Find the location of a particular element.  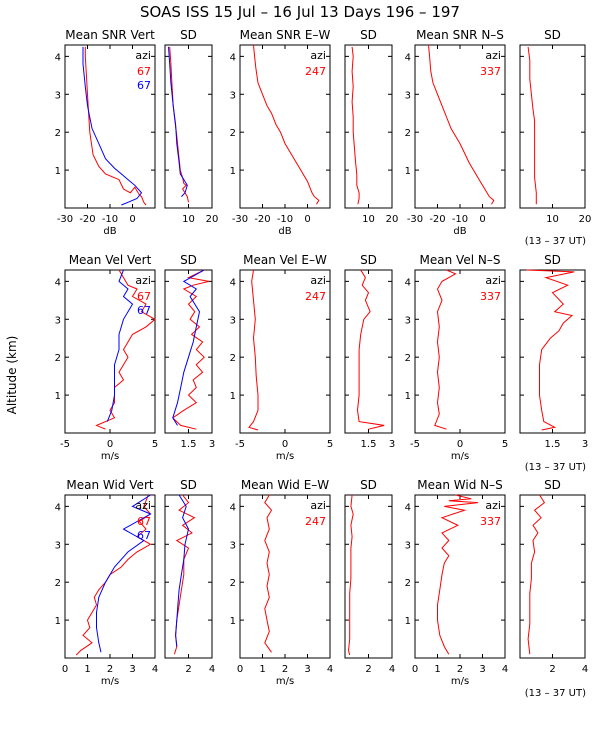

panel-wid-ns-sd: SD 2 4 is located at coordinates (553, 576).